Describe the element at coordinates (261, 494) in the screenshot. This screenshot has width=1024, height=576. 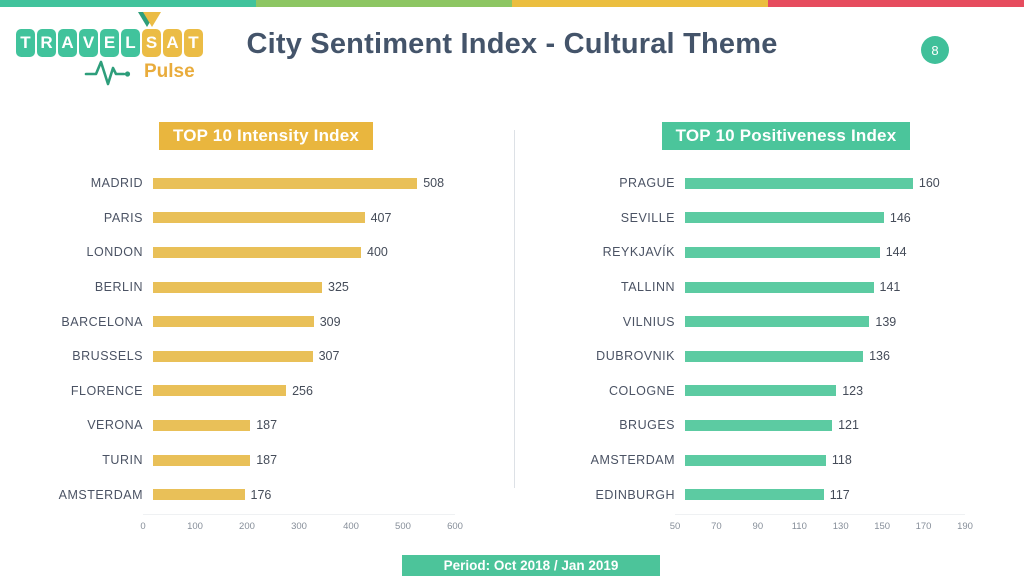
I see `value-label: 176` at that location.